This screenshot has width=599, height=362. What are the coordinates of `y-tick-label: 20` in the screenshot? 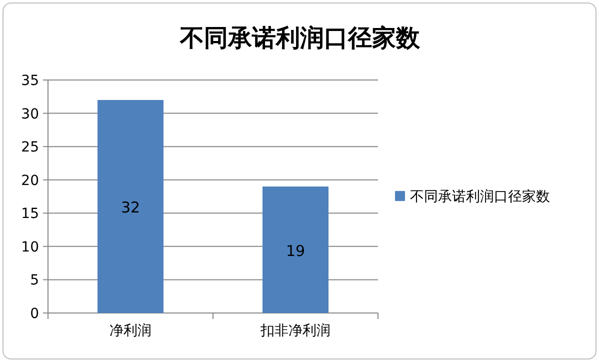 It's located at (30, 180).